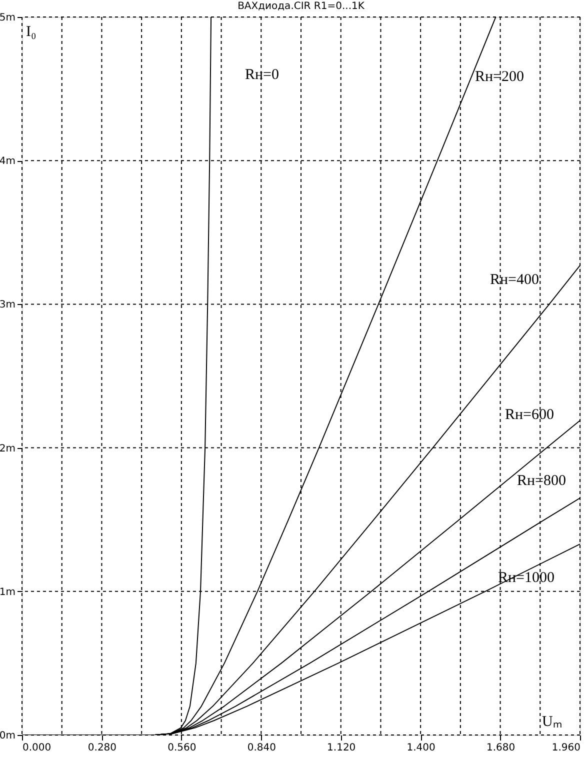 The height and width of the screenshot is (761, 587). I want to click on x-tick-label: 1.120, so click(341, 748).